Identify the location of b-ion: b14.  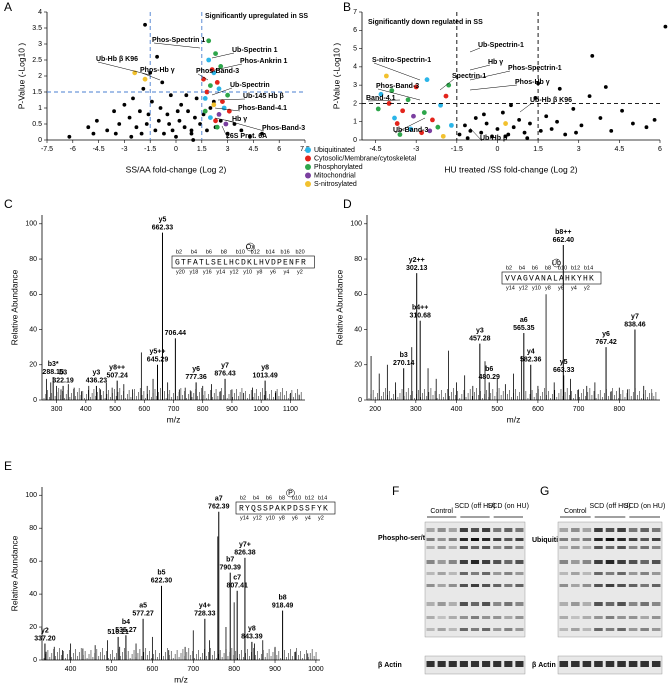
(270, 252).